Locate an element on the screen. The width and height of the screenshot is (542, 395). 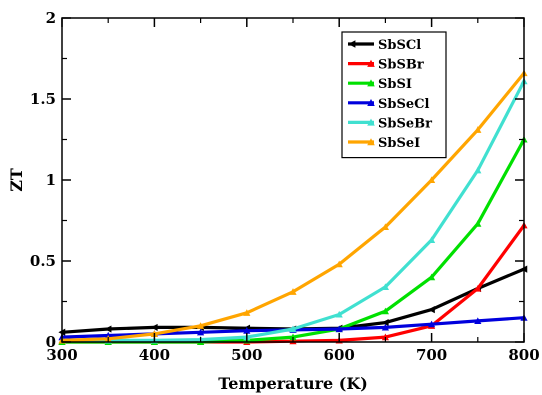
legend-marker-sbsebr is located at coordinates (371, 122).